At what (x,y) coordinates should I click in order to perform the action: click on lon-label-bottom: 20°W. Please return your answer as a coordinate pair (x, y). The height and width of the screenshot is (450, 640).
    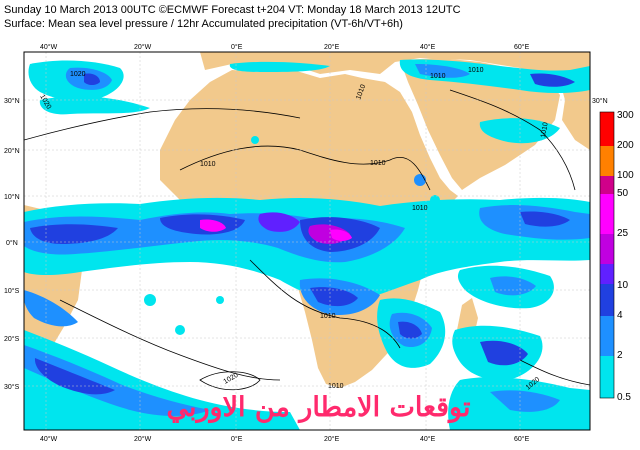
    Looking at the image, I should click on (143, 439).